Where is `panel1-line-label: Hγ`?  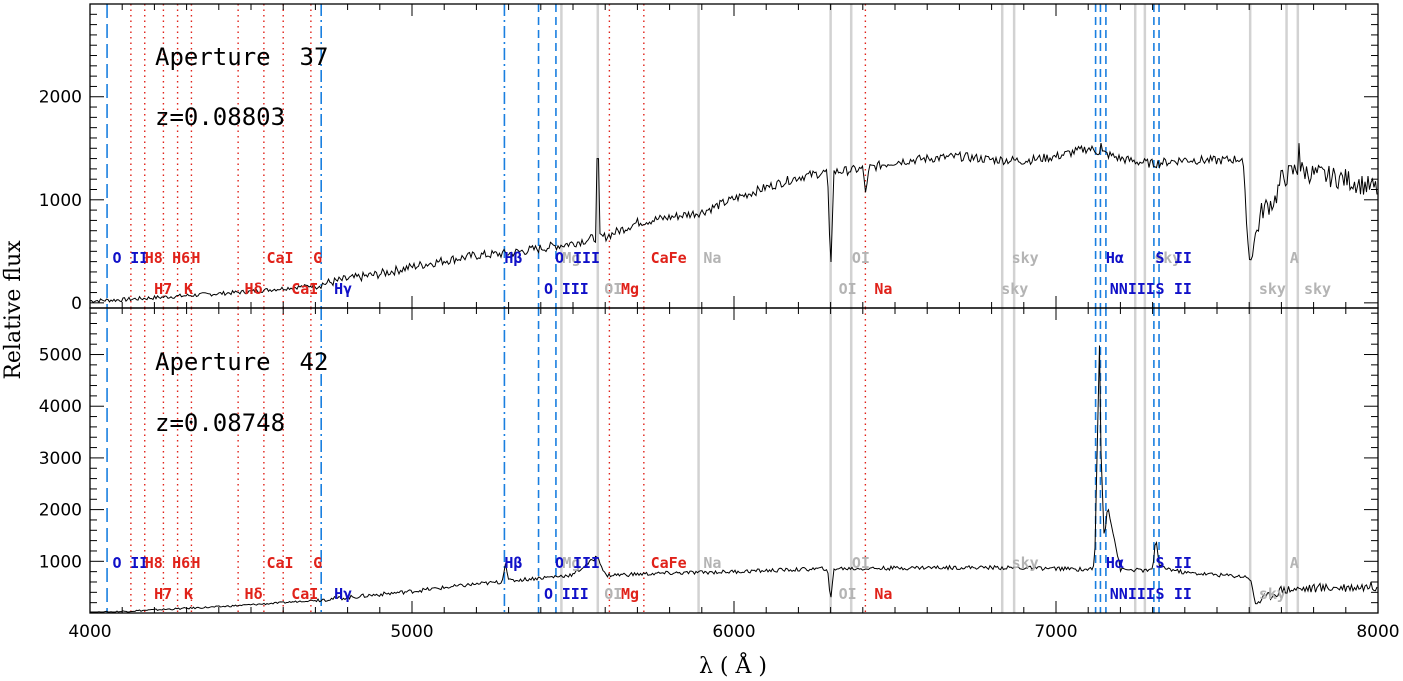
panel1-line-label: Hγ is located at coordinates (343, 289).